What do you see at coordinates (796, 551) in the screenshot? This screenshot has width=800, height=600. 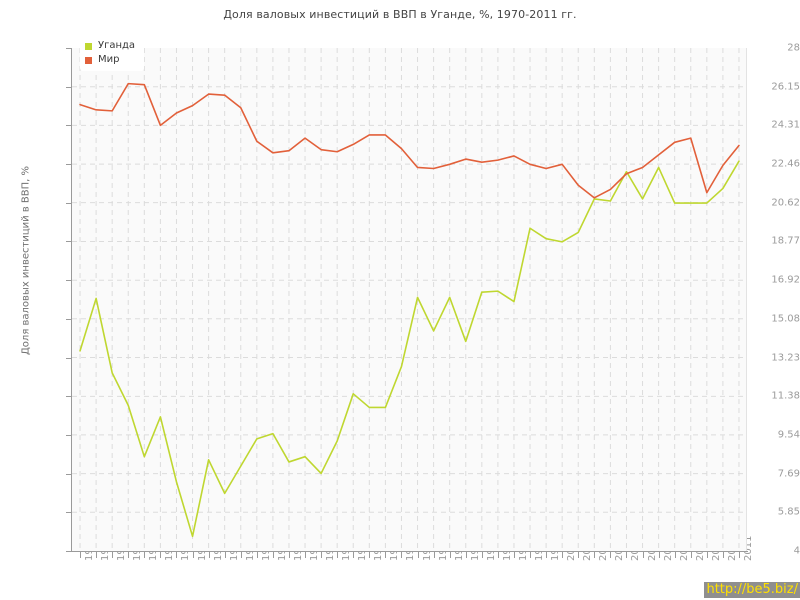 I see `y-tick-label: 4` at bounding box center [796, 551].